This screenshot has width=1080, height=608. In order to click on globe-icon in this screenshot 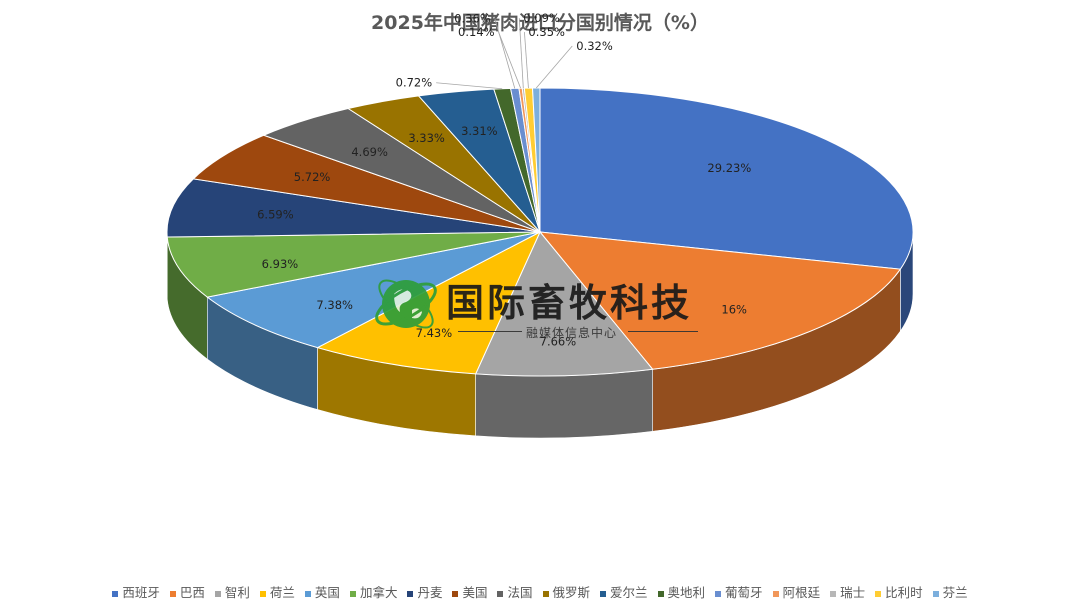, I will do `click(406, 304)`.